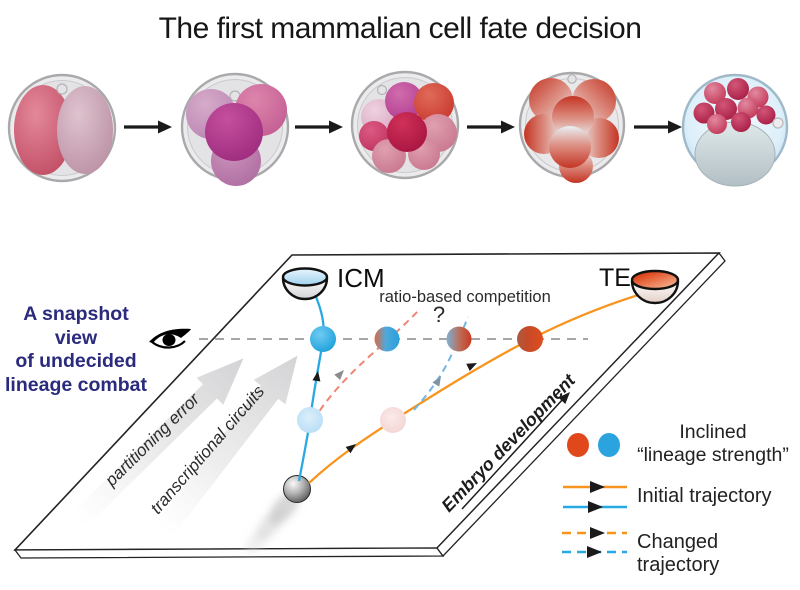 This screenshot has width=800, height=590. Describe the element at coordinates (609, 445) in the screenshot. I see `legend-blue-dot-icon` at that location.